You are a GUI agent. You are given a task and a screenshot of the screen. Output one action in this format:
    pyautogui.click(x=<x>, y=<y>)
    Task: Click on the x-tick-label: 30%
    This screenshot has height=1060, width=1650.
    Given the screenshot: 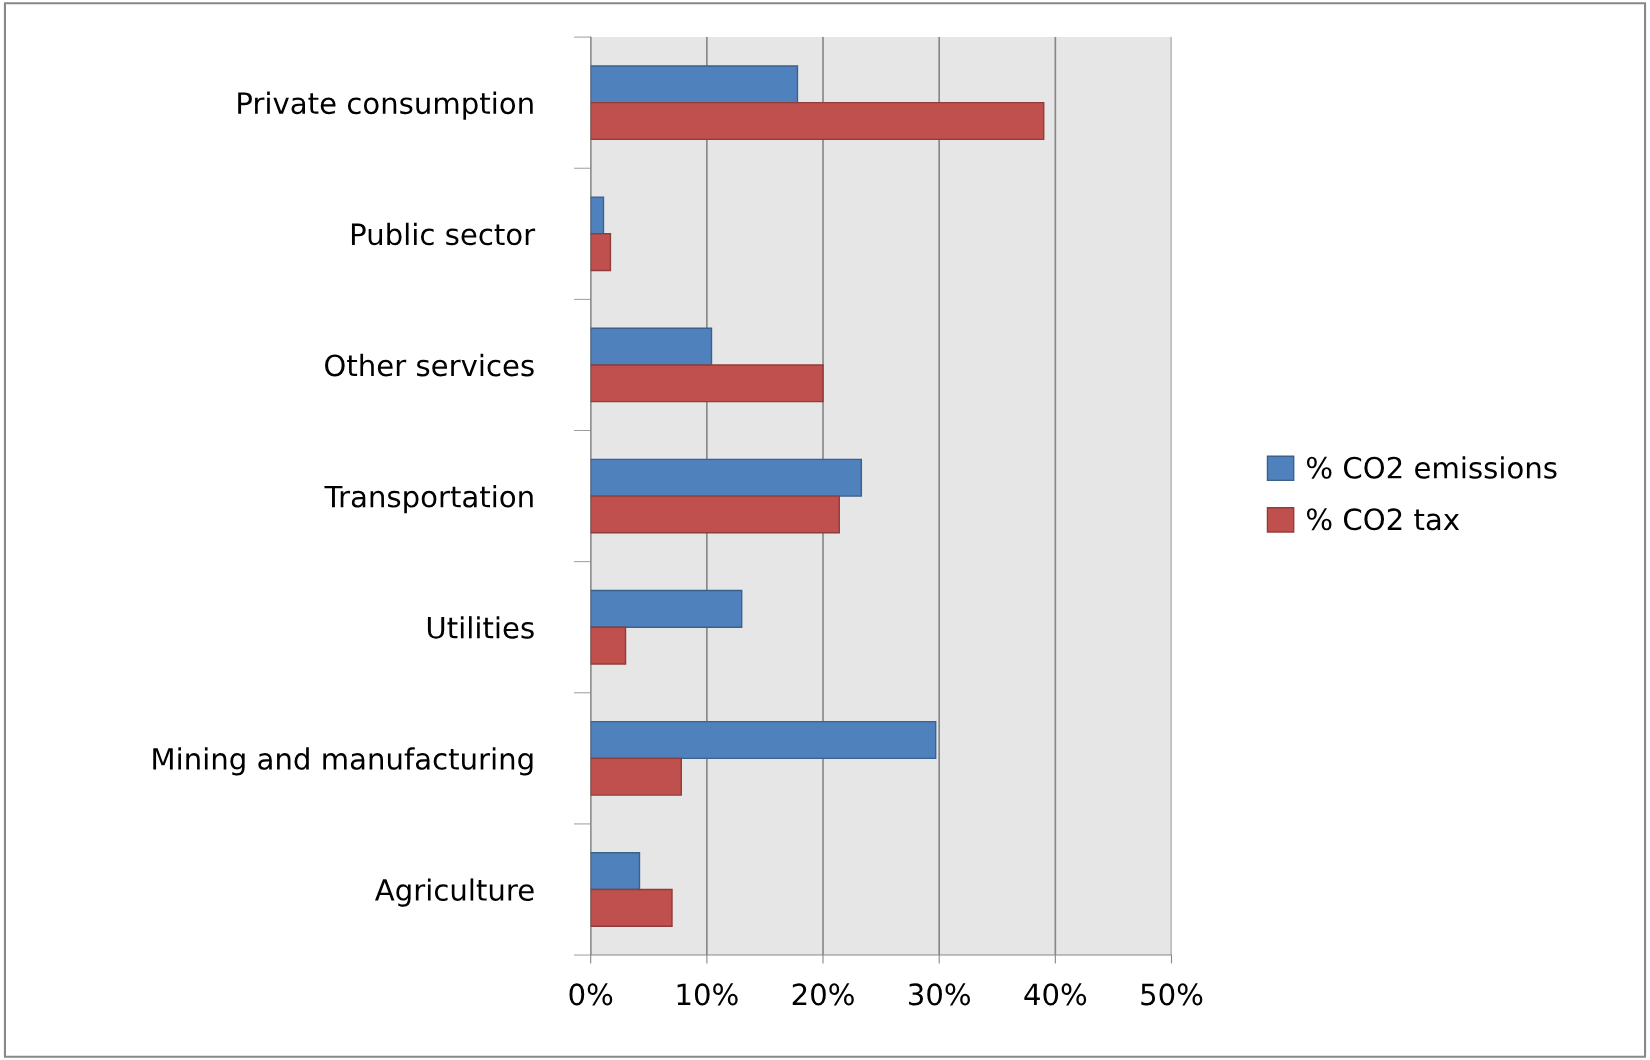 What is the action you would take?
    pyautogui.click(x=939, y=994)
    